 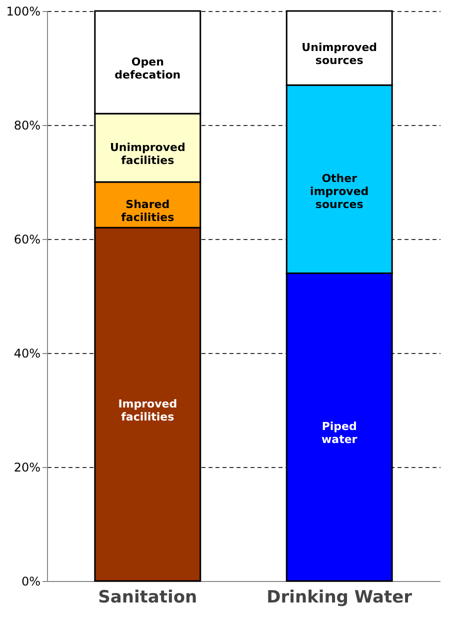 I want to click on y-tick-label: 80%, so click(x=27, y=125).